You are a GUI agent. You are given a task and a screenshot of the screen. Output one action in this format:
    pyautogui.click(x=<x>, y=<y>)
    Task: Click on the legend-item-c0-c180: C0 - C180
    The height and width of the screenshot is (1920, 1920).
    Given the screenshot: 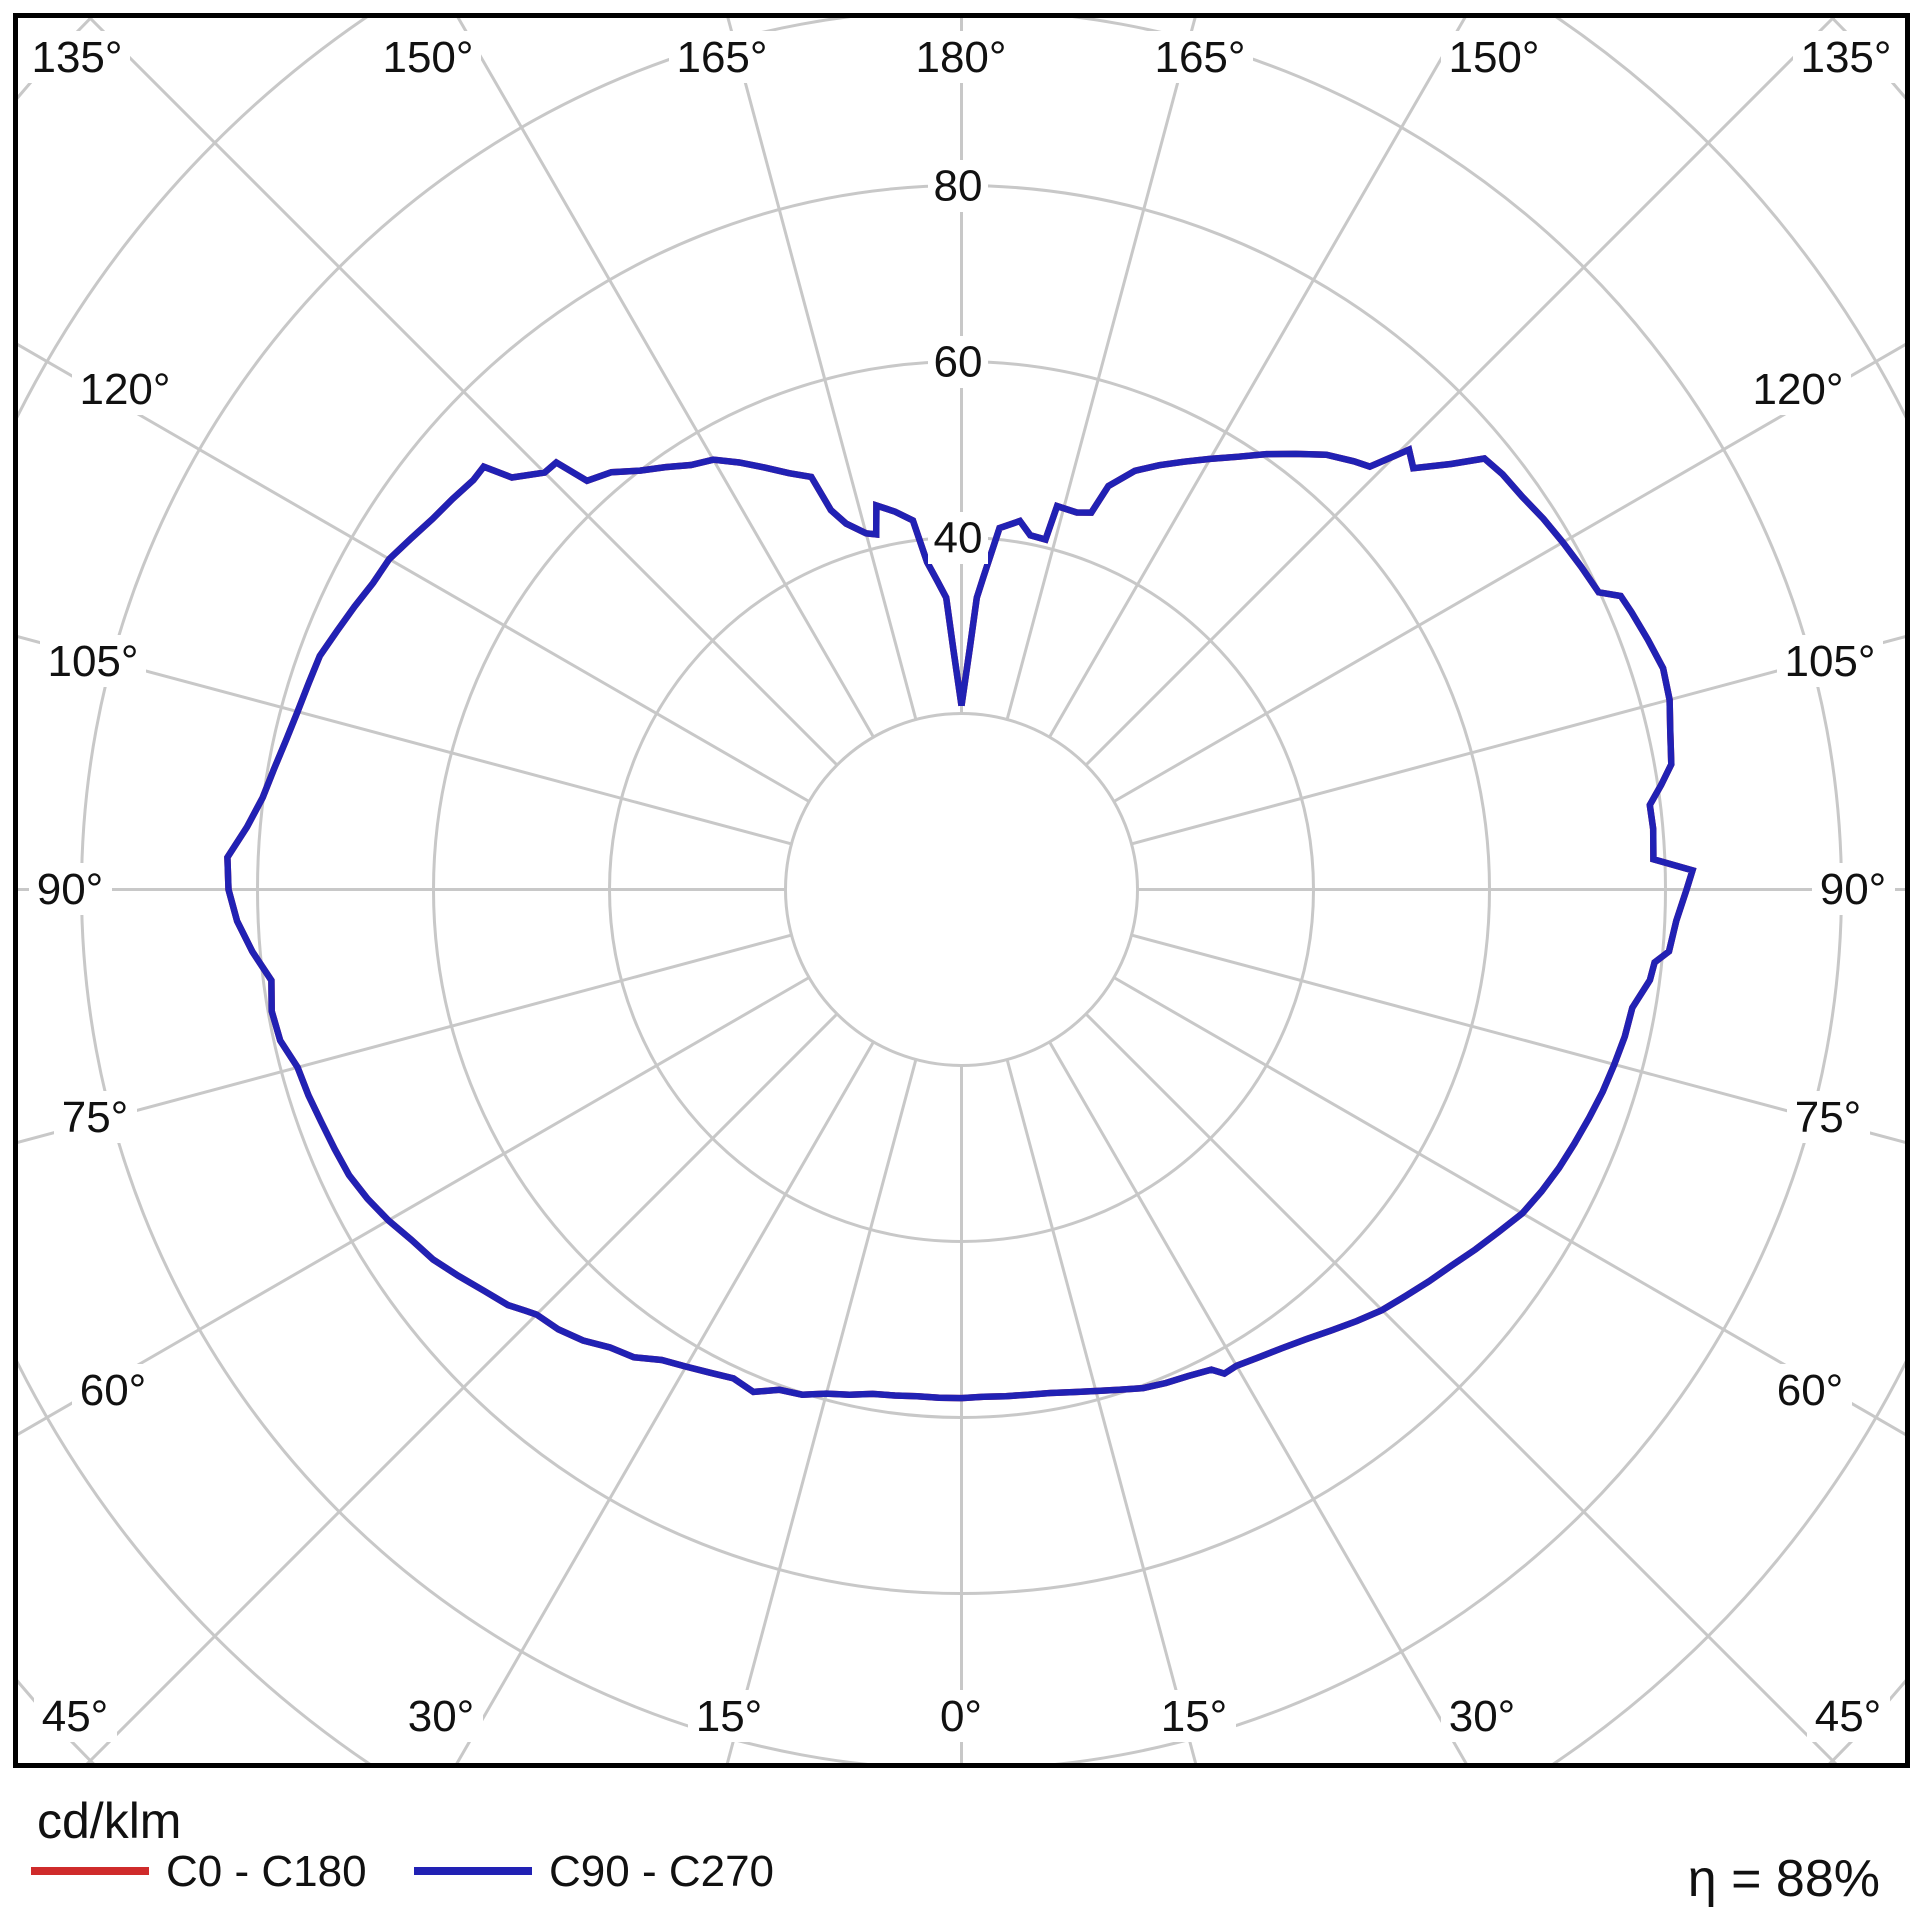 What is the action you would take?
    pyautogui.click(x=199, y=1871)
    